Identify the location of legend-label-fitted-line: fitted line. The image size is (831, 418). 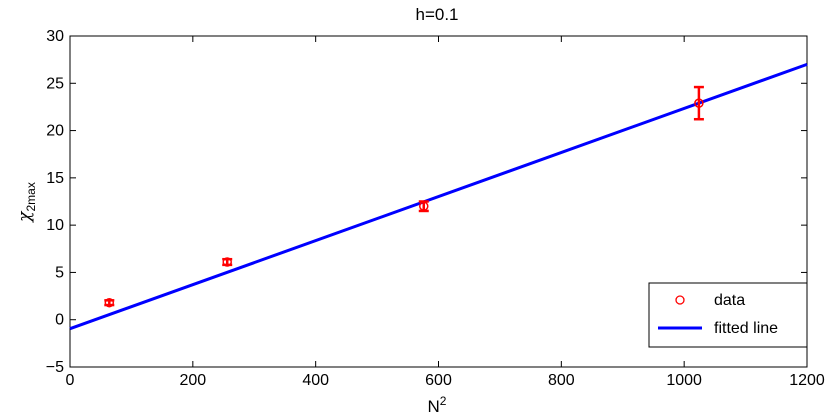
(746, 328).